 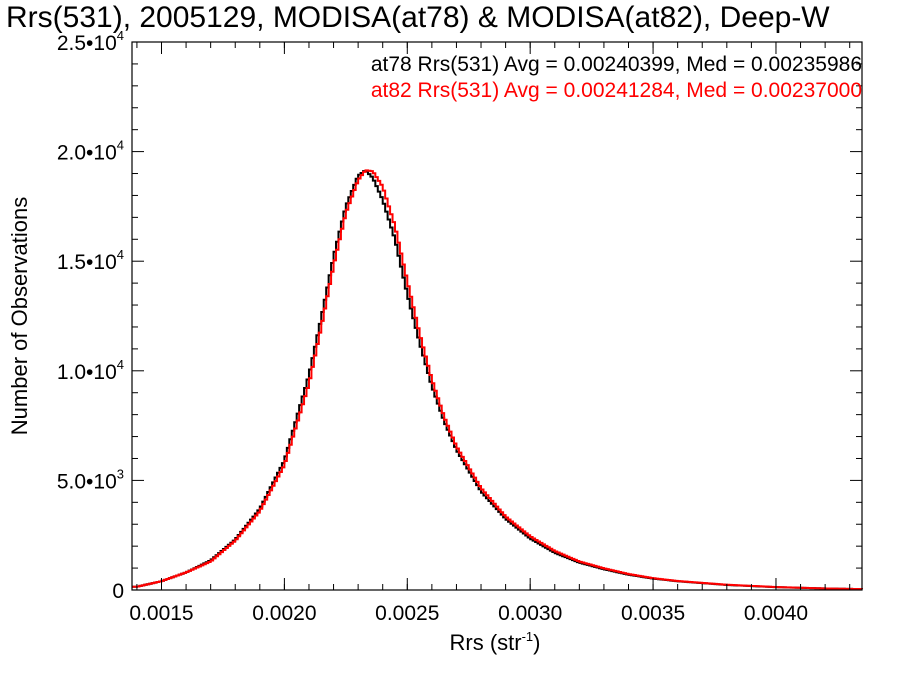 I want to click on x-tick-label: 0.0015, so click(x=161, y=613).